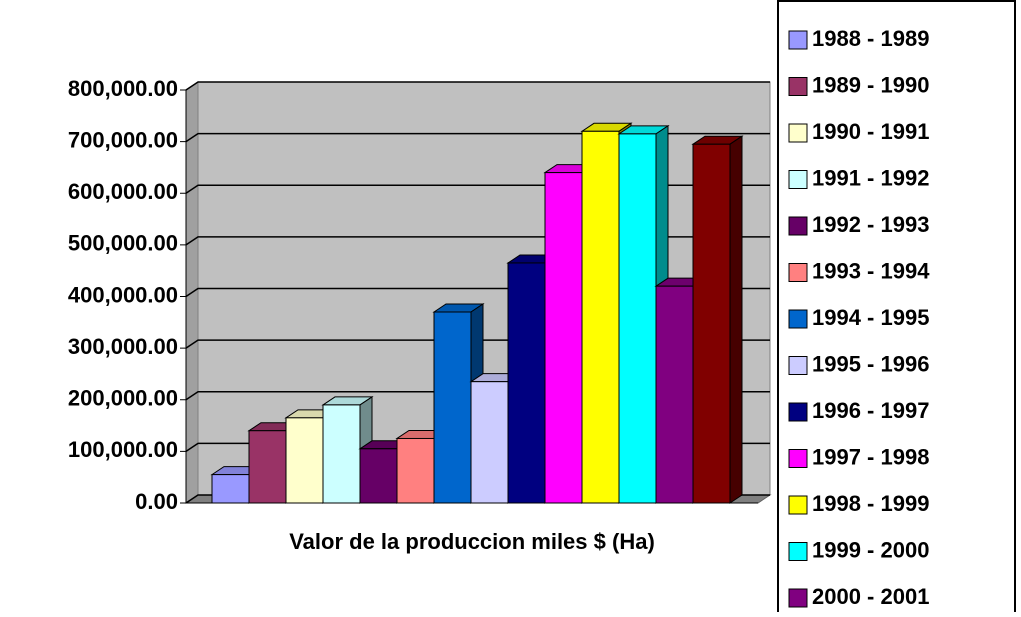 The image size is (1021, 617). I want to click on legend-label: 1996 - 1997, so click(870, 410).